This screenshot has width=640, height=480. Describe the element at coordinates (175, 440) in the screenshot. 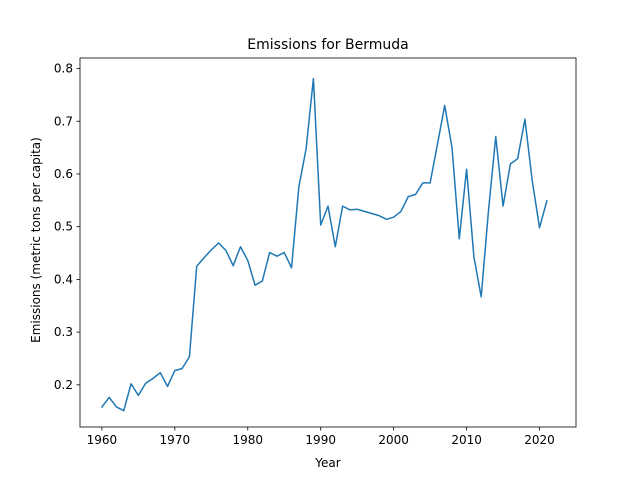

I see `x-tick-label: 1970` at that location.